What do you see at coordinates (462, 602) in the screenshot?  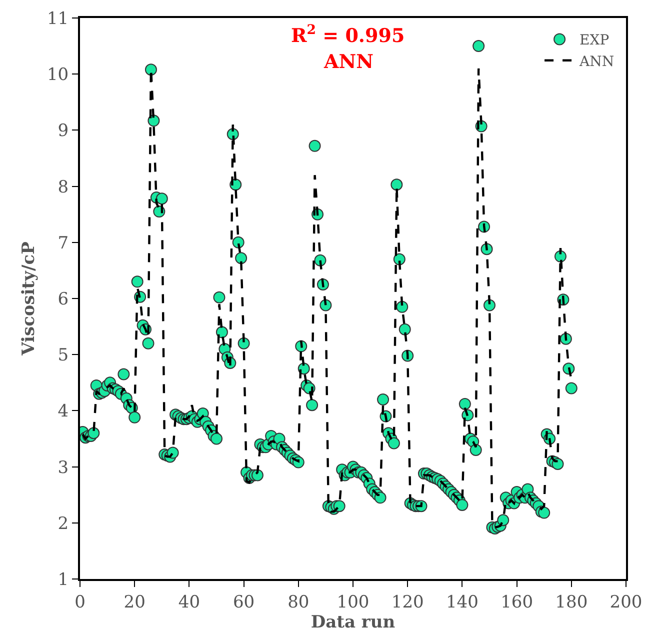 I see `x-tick-label: 140` at bounding box center [462, 602].